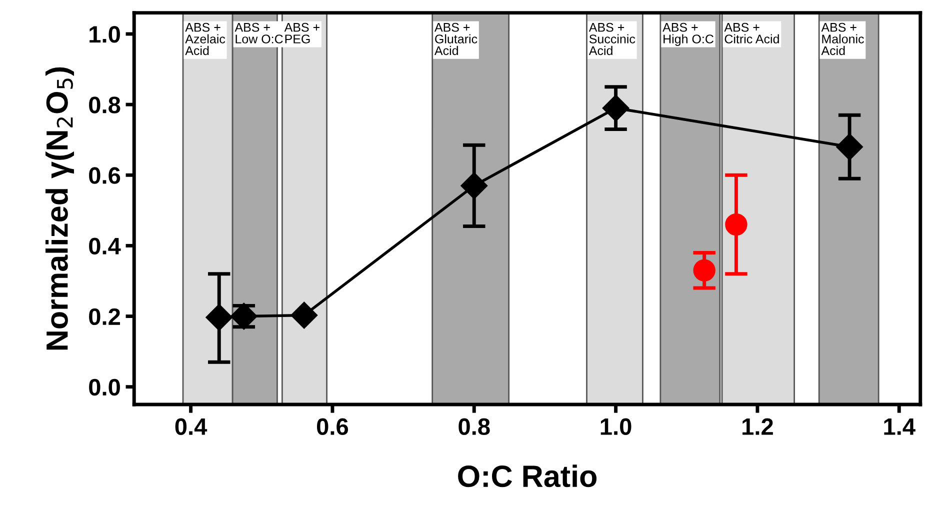 This screenshot has height=512, width=925. Describe the element at coordinates (616, 427) in the screenshot. I see `x-tick-label: 1.0` at that location.